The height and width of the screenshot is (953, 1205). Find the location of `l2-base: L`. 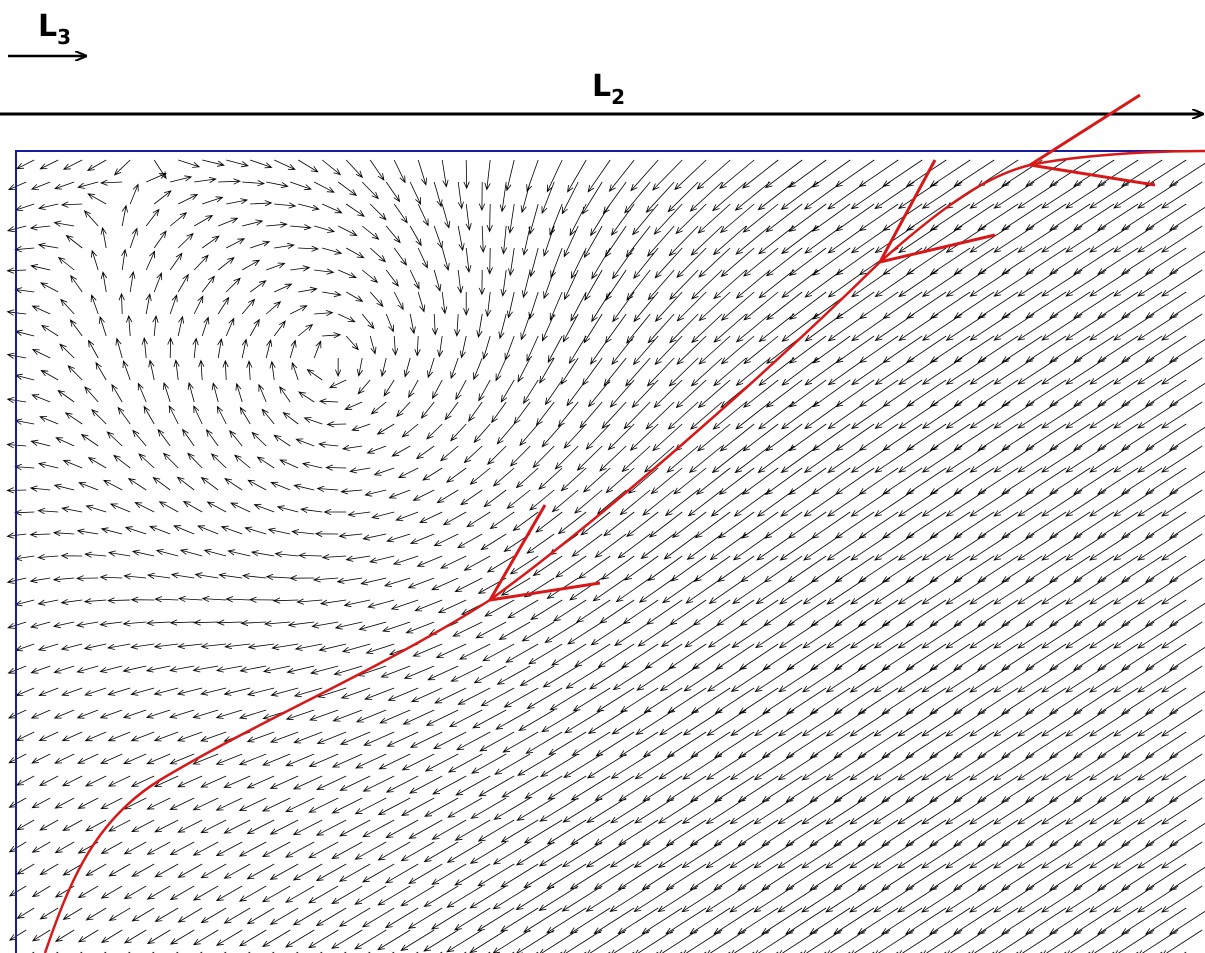

l2-base: L is located at coordinates (601, 86).